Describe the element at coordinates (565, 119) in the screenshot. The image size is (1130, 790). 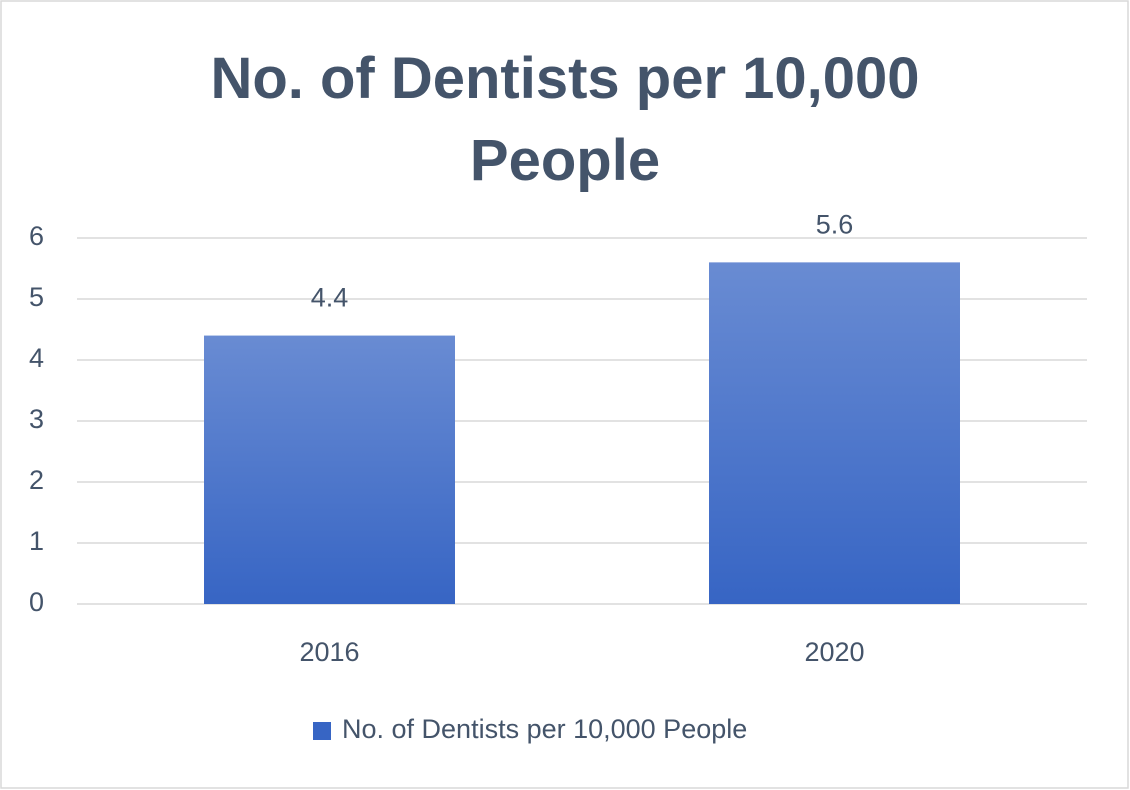
I see `chart-title: No. of Dentists per 10,000 People` at that location.